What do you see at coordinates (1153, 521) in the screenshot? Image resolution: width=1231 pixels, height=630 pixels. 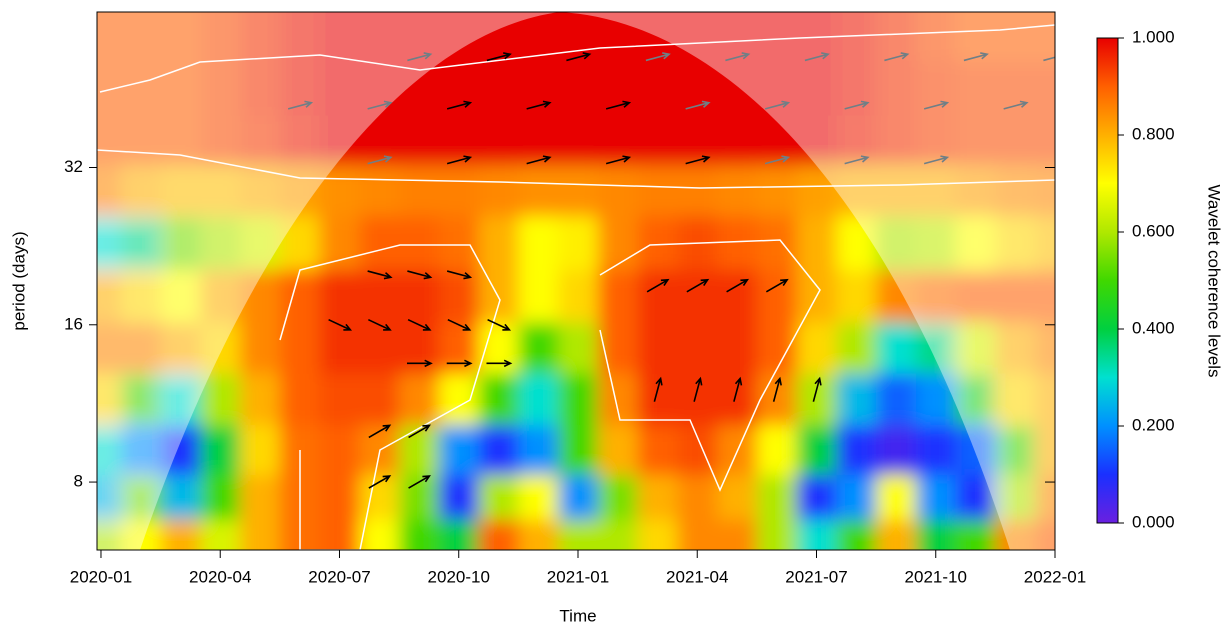 I see `colorbar-tick-label: 0.000` at bounding box center [1153, 521].